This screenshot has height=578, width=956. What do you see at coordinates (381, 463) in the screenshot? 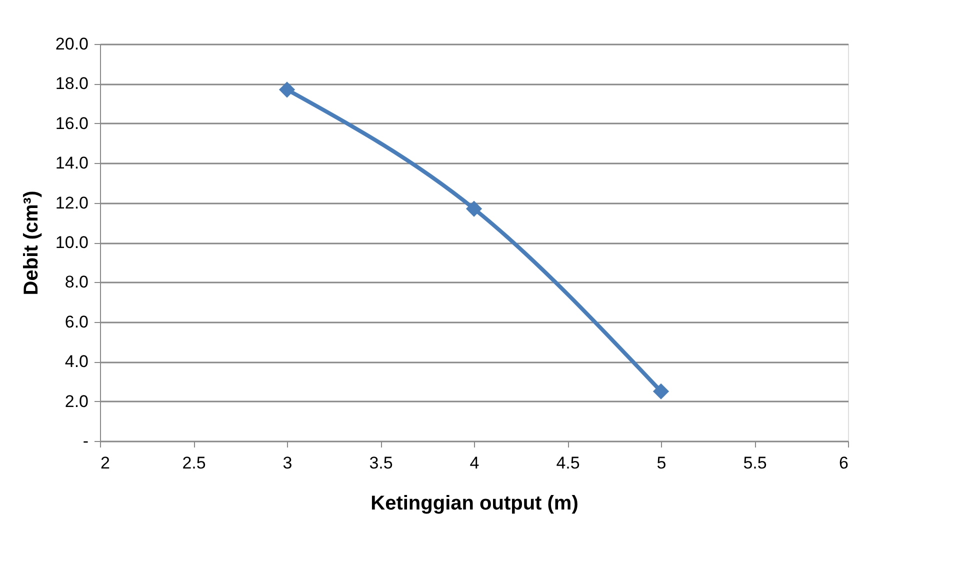
I see `x-tick-label: 3.5` at bounding box center [381, 463].